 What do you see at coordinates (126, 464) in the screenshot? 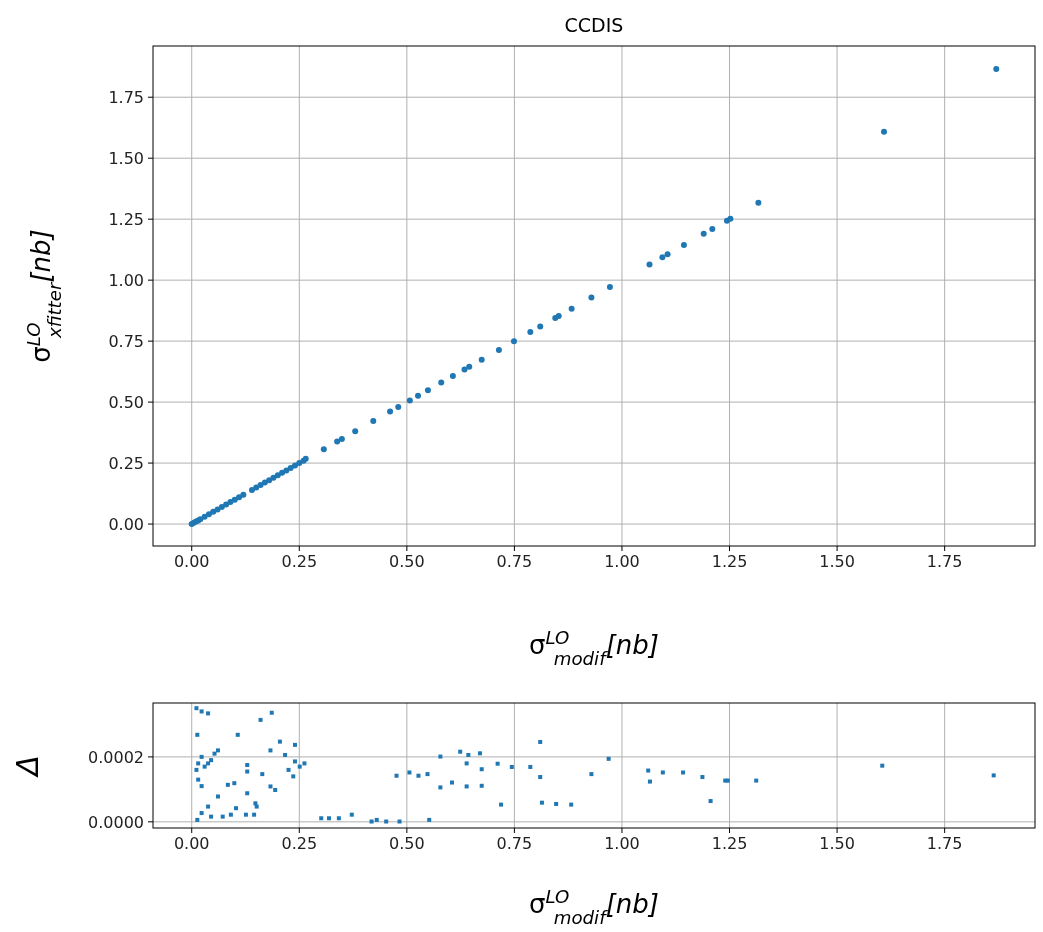
I see `y-tick-label: 0.25` at bounding box center [126, 464].